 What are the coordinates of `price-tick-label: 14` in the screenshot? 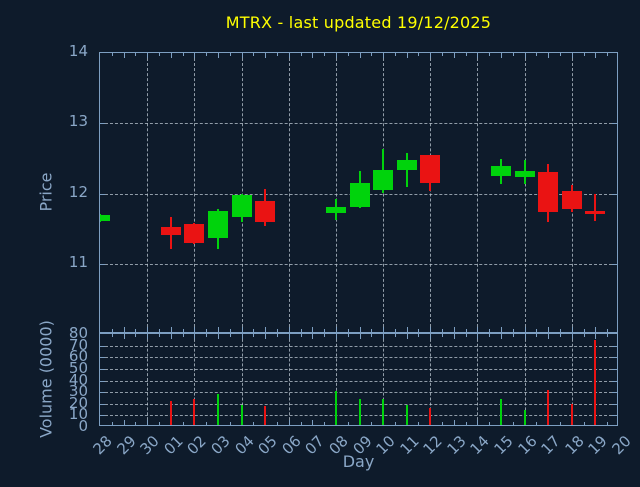 It's located at (78, 51).